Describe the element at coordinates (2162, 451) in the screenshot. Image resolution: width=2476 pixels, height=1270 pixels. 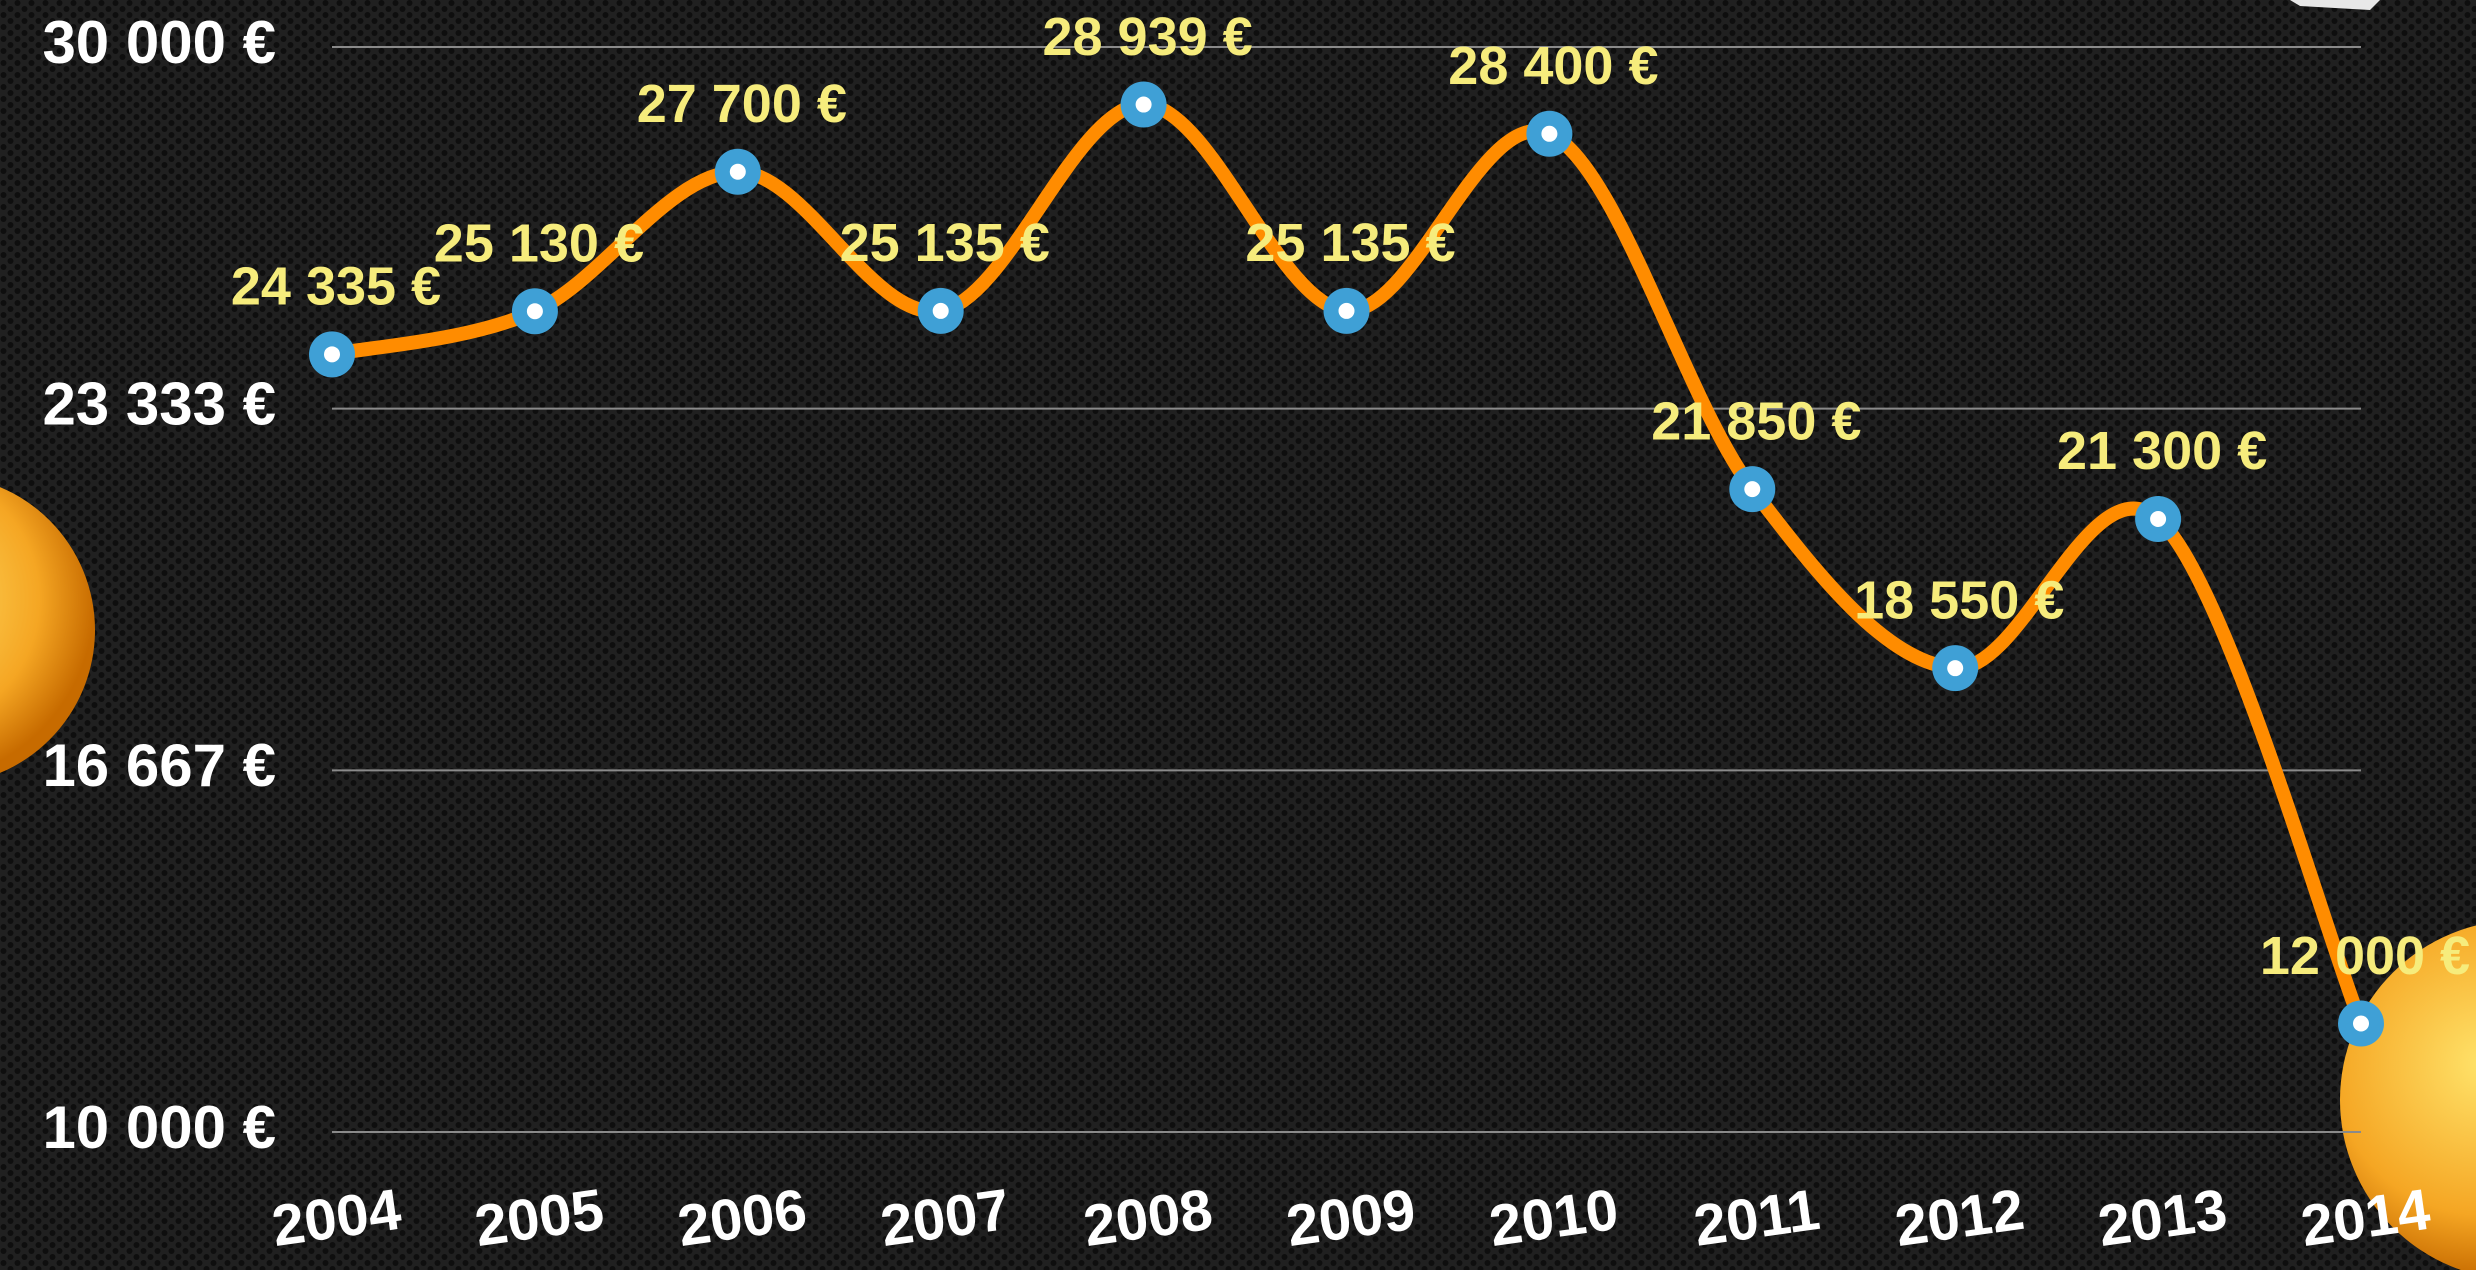
I see `value-label: 21 300 €` at that location.